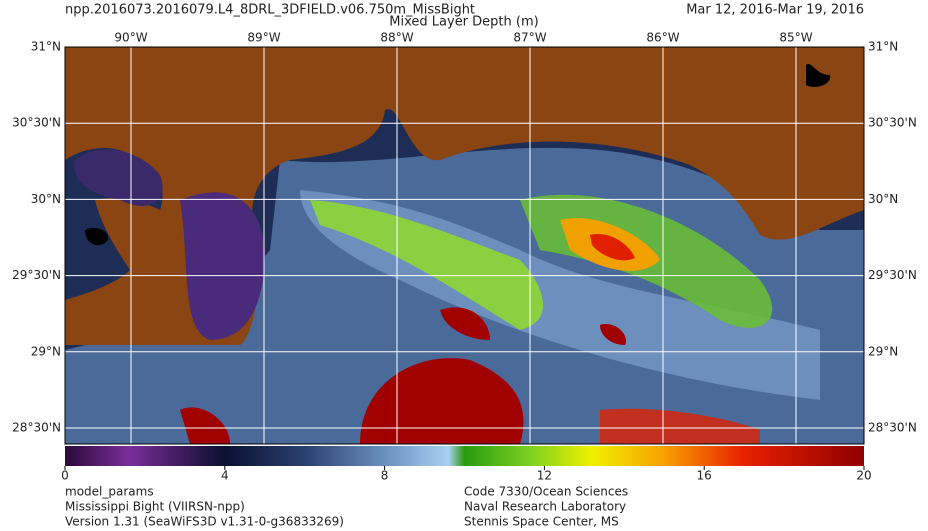  Describe the element at coordinates (130, 38) in the screenshot. I see `lon-label: 90°W` at that location.